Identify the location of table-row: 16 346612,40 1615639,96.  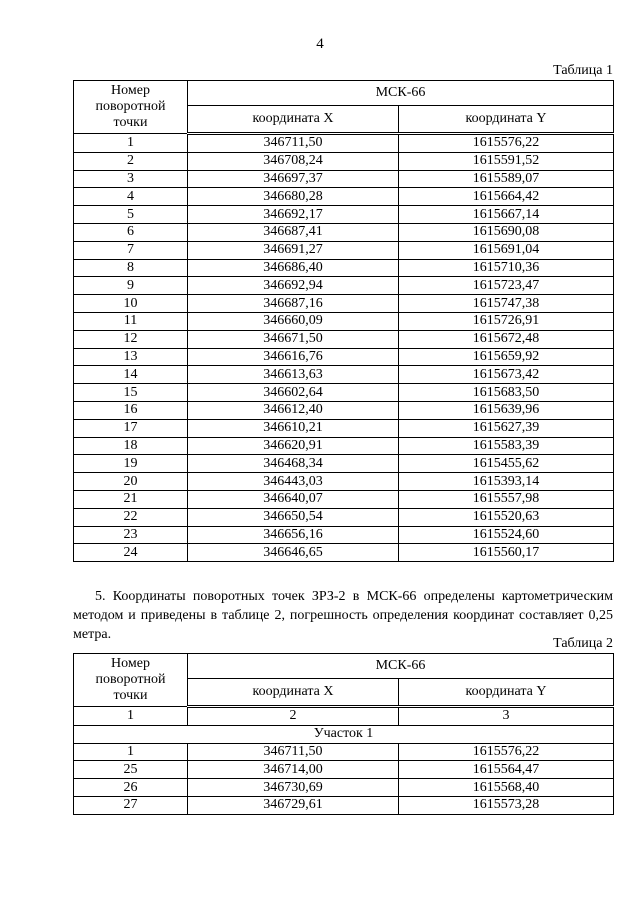
(344, 410).